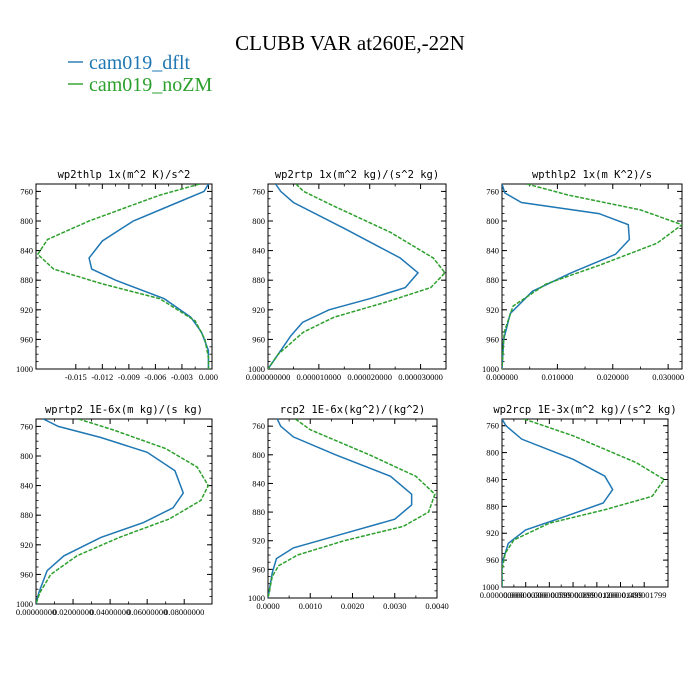 This screenshot has width=700, height=700. I want to click on x-tick-label: -0.009, so click(129, 377).